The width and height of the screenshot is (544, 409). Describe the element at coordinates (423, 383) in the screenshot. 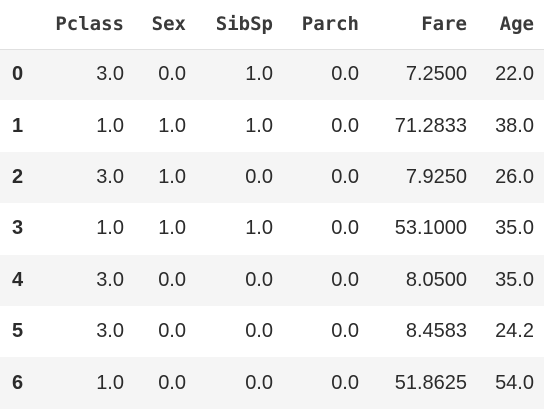

I see `cell-fare: 51.8625` at that location.